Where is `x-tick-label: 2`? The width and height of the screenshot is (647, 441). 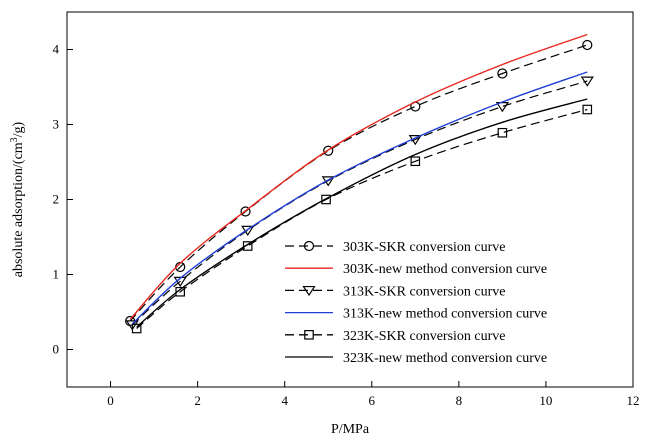 x-tick-label: 2 is located at coordinates (197, 400).